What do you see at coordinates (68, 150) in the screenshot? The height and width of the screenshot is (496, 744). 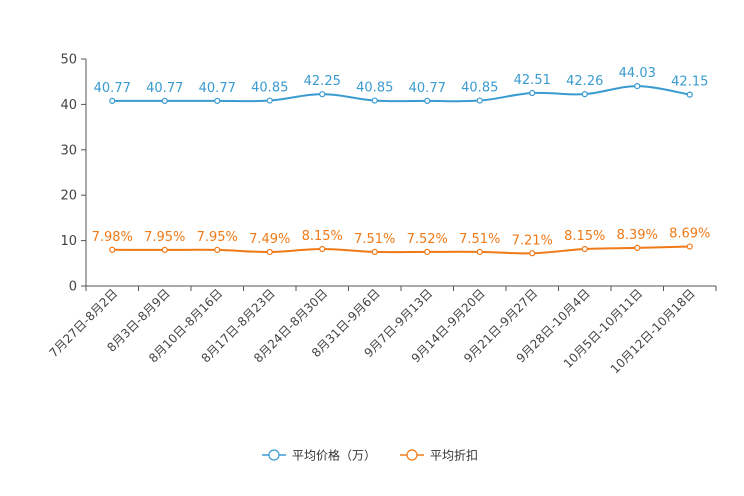 I see `y-tick-label: 30` at bounding box center [68, 150].